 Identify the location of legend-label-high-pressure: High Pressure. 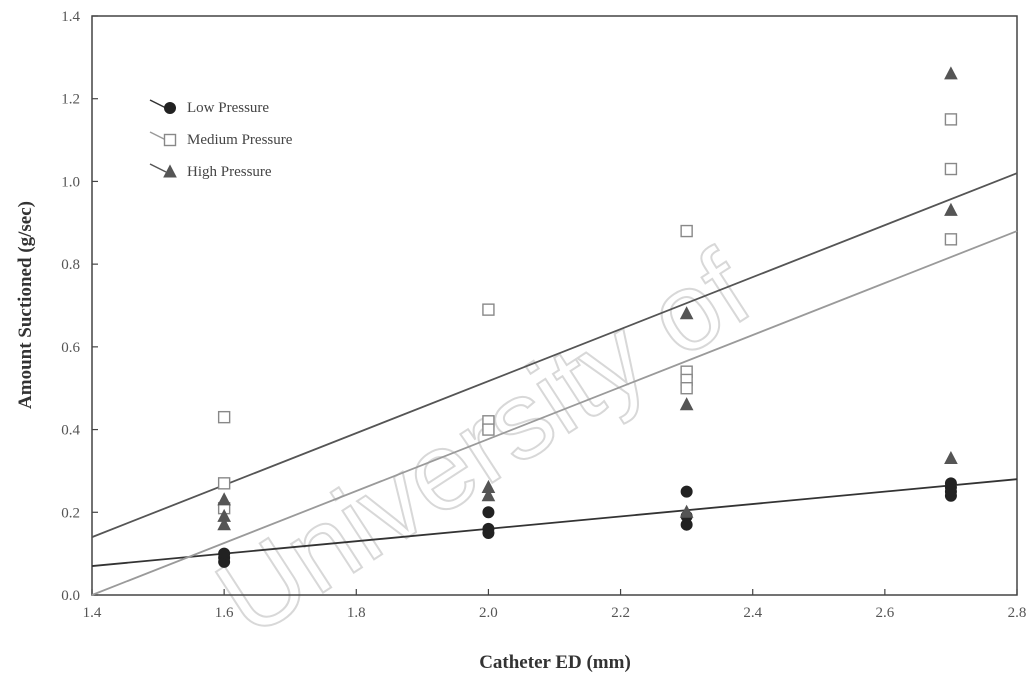
(229, 172).